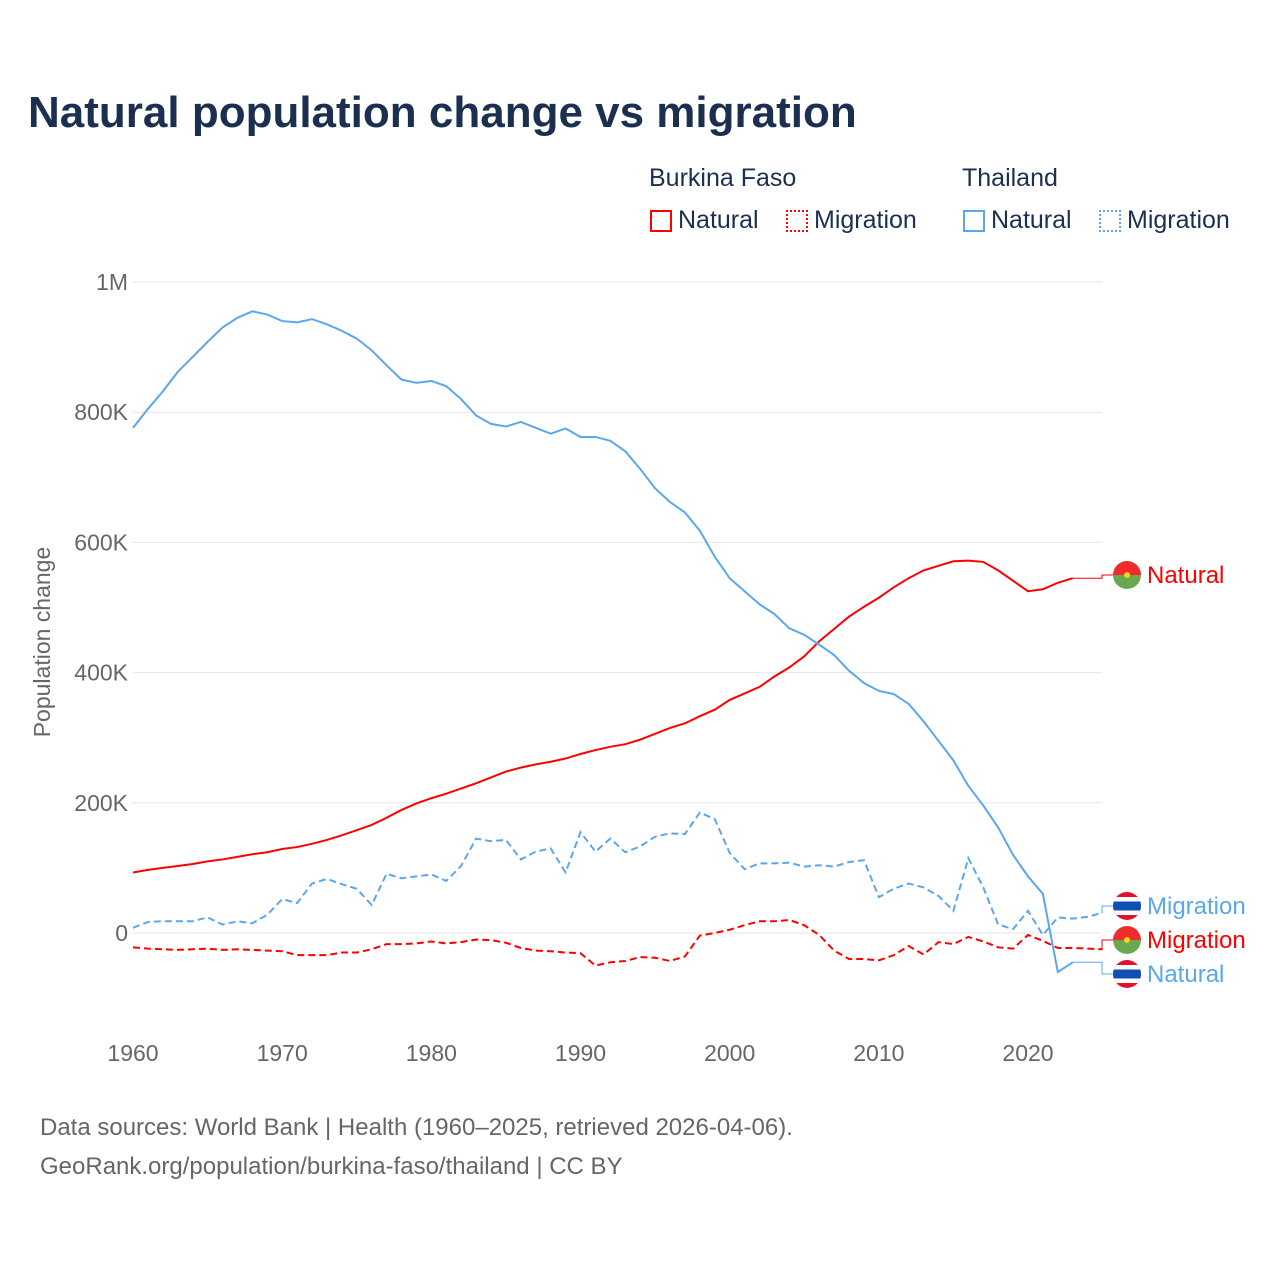 Image resolution: width=1280 pixels, height=1280 pixels. What do you see at coordinates (101, 542) in the screenshot?
I see `y-tick-label: 600K` at bounding box center [101, 542].